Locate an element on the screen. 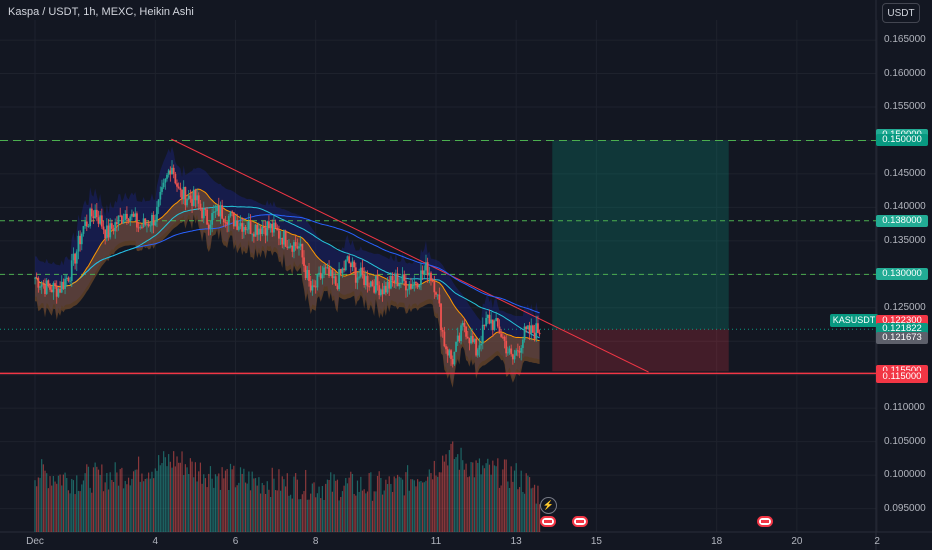 The width and height of the screenshot is (932, 550). x-tick-label: 20 is located at coordinates (797, 541).